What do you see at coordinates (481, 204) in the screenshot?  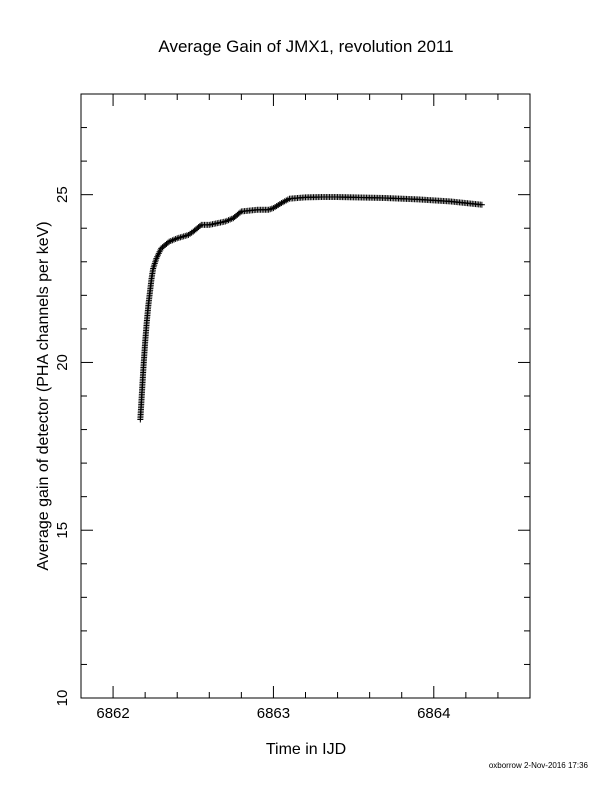 I see `data-point` at bounding box center [481, 204].